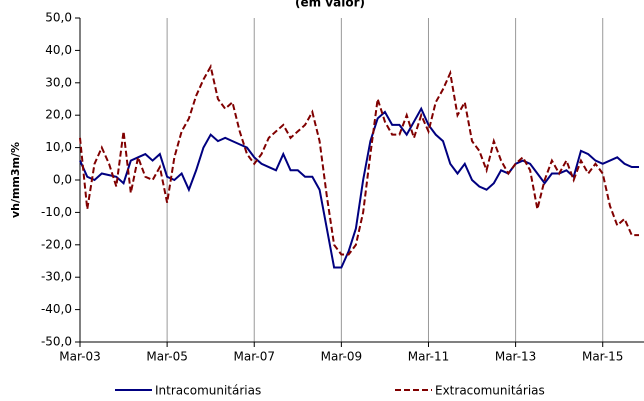  Describe the element at coordinates (341, 357) in the screenshot. I see `x-tick-label: Mar-09` at that location.